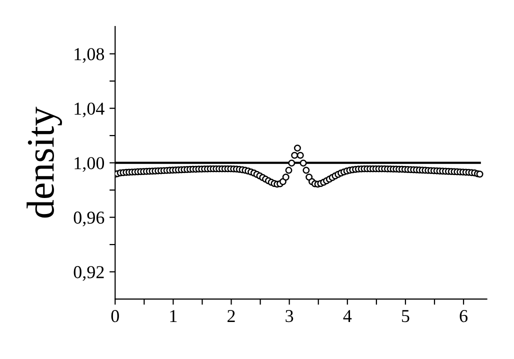 The width and height of the screenshot is (514, 359). I want to click on x-tick-label: 1, so click(173, 316).